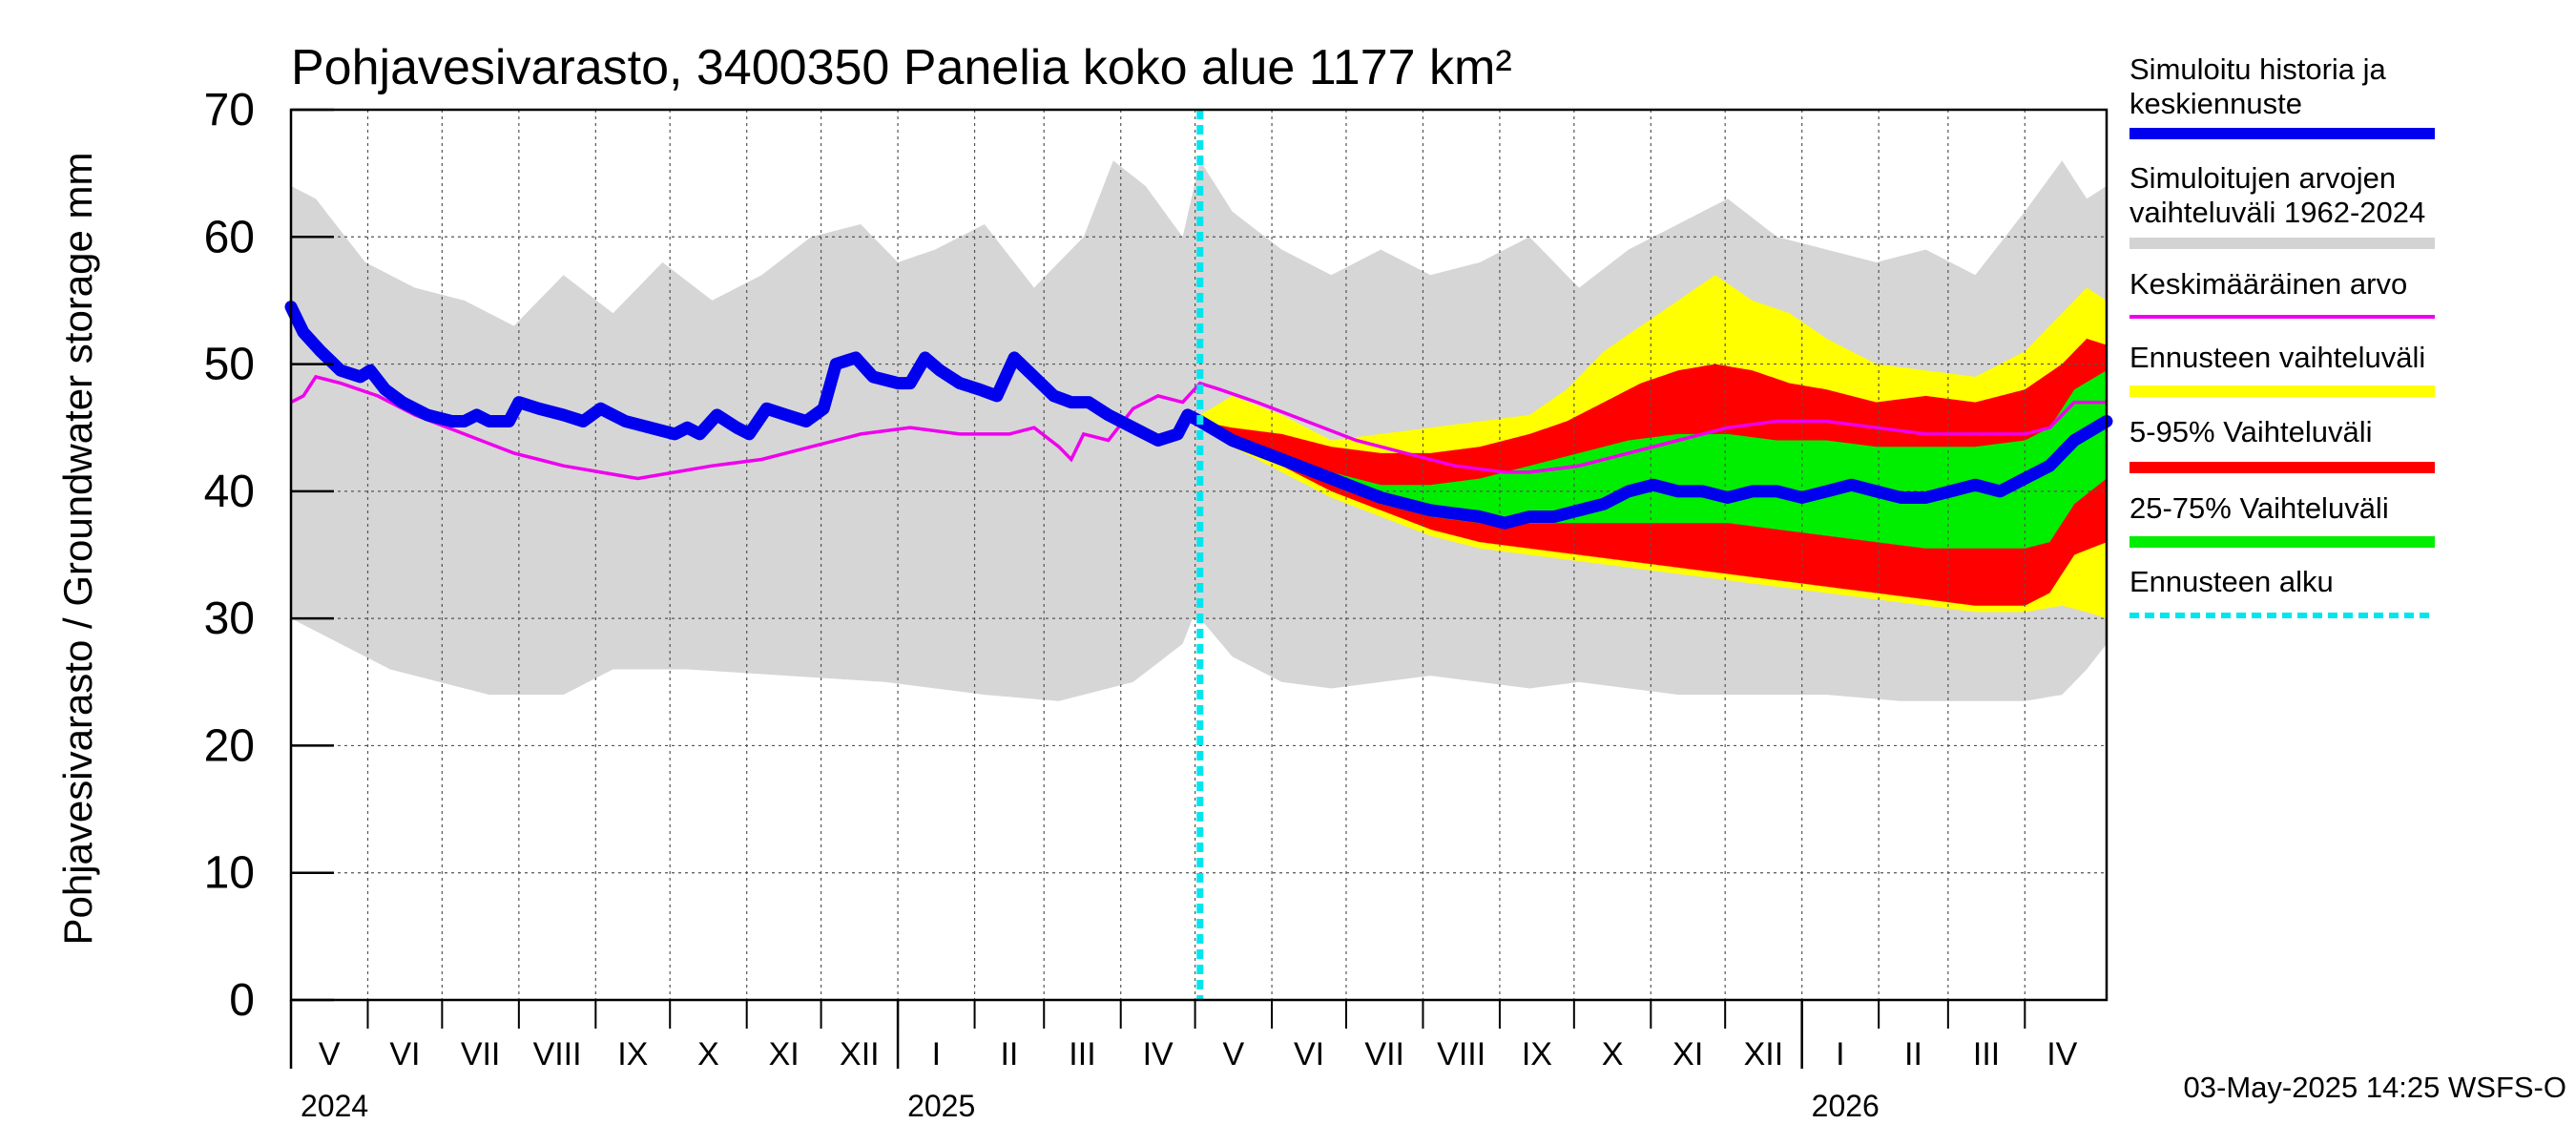 This screenshot has height=1145, width=2576. Describe the element at coordinates (334, 1106) in the screenshot. I see `x-year-label: 2024` at that location.